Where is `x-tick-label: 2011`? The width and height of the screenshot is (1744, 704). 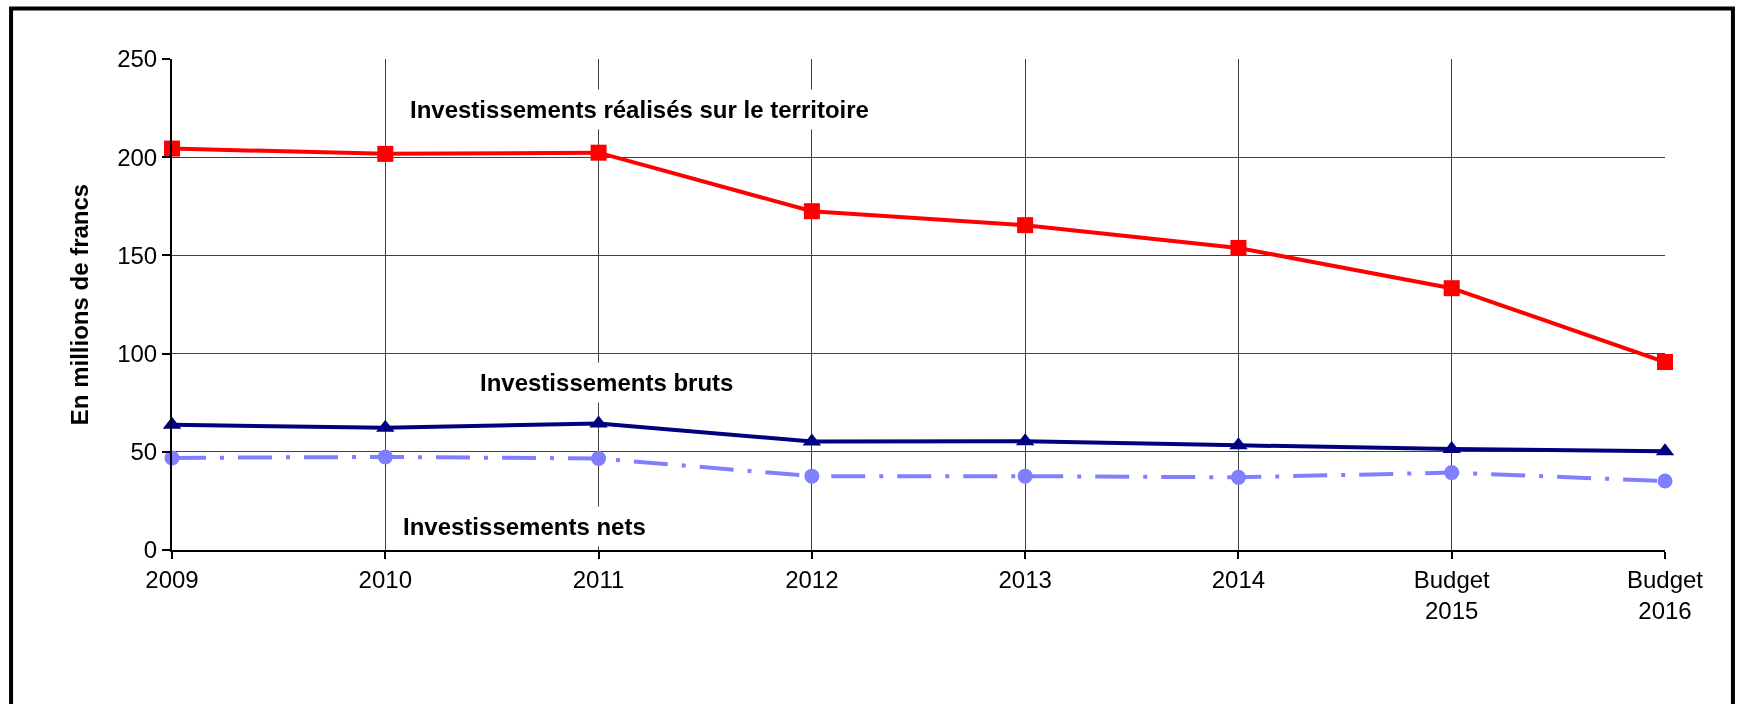 x-tick-label: 2011 is located at coordinates (598, 579).